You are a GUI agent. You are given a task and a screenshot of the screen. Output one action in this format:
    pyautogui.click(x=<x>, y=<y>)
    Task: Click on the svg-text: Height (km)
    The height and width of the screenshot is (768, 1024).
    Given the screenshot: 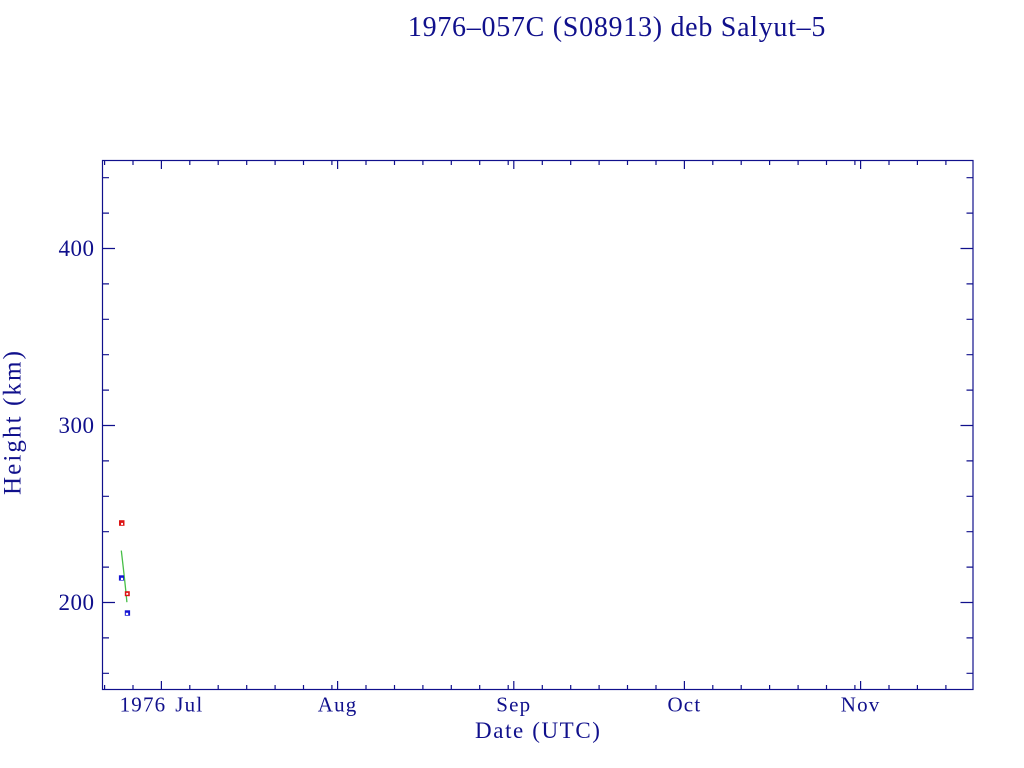 What is the action you would take?
    pyautogui.click(x=13, y=422)
    